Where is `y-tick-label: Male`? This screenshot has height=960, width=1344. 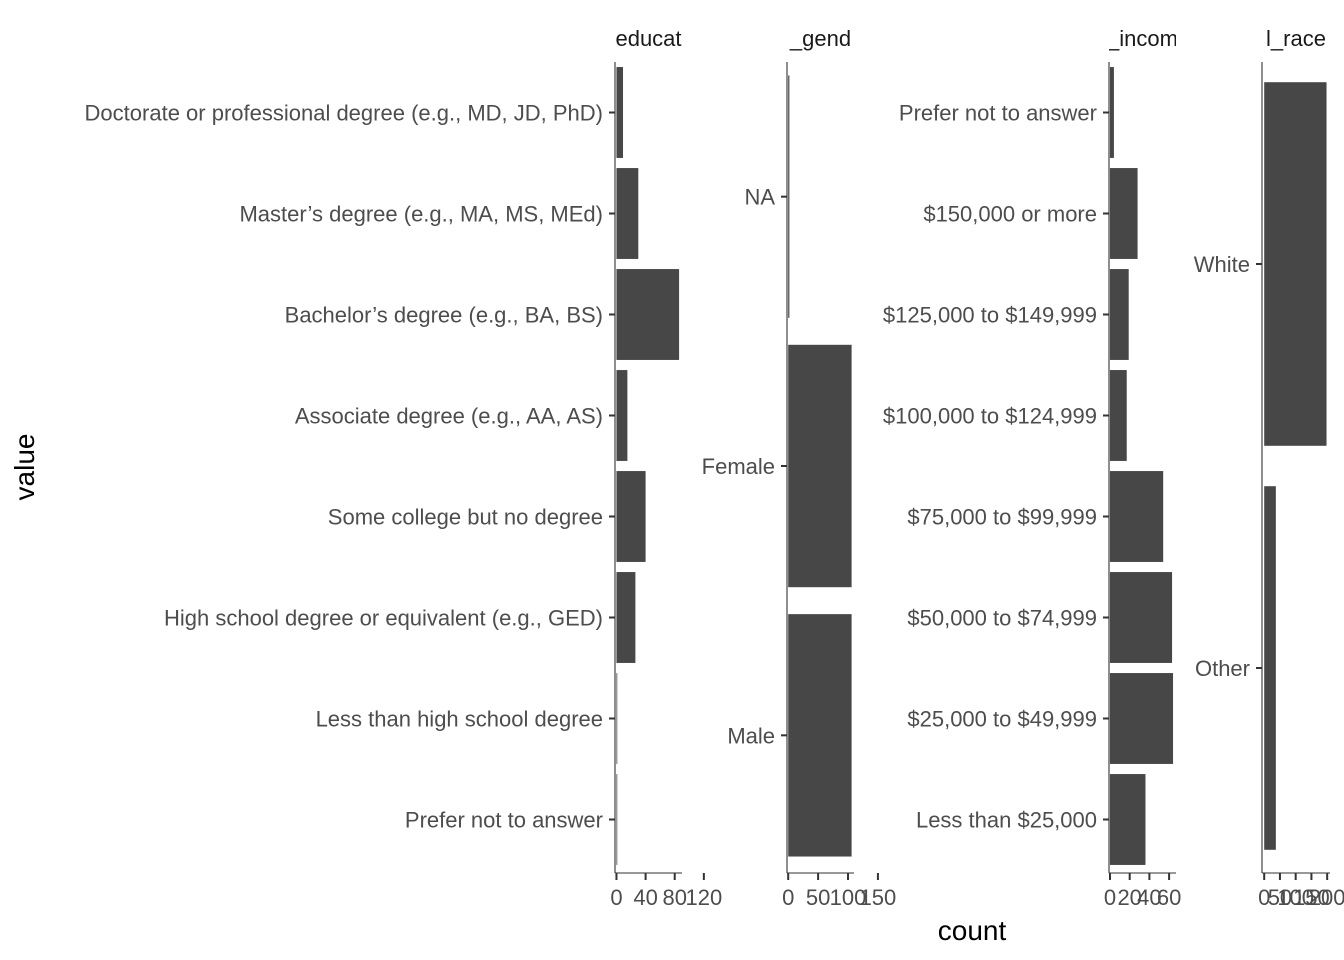
y-tick-label: Male is located at coordinates (751, 735).